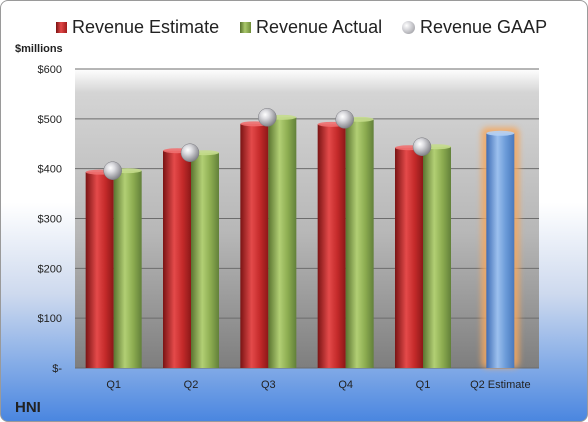 The width and height of the screenshot is (588, 422). I want to click on x-tick-label: Q4, so click(345, 385).